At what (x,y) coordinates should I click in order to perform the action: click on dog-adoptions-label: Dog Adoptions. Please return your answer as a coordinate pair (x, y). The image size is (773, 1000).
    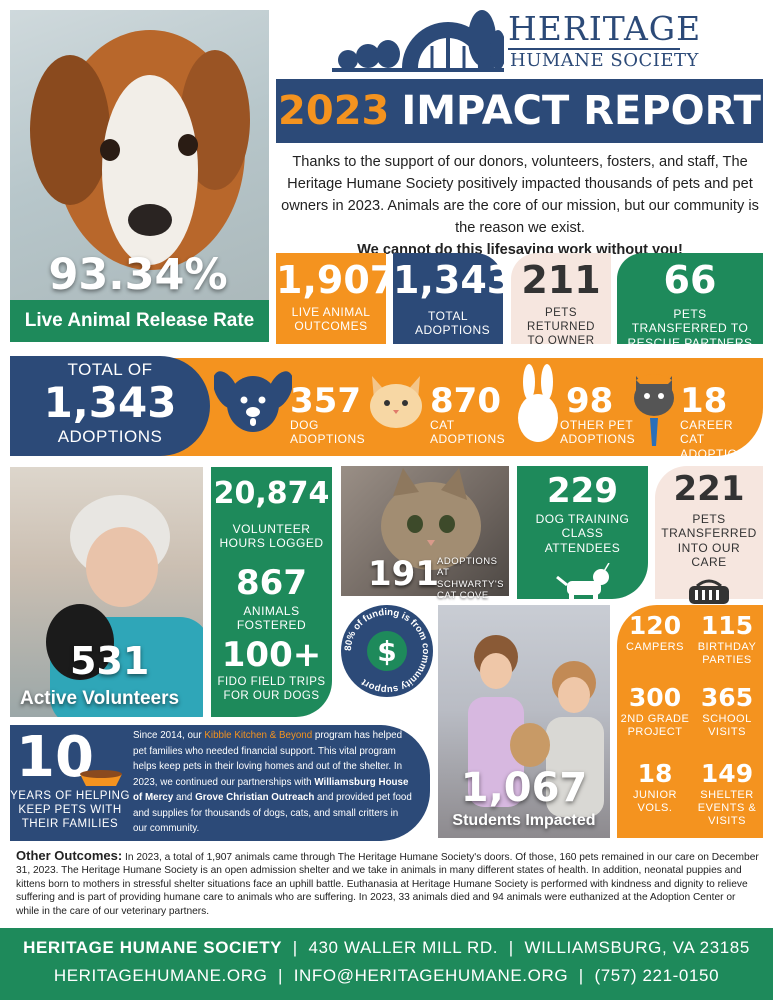
    Looking at the image, I should click on (328, 432).